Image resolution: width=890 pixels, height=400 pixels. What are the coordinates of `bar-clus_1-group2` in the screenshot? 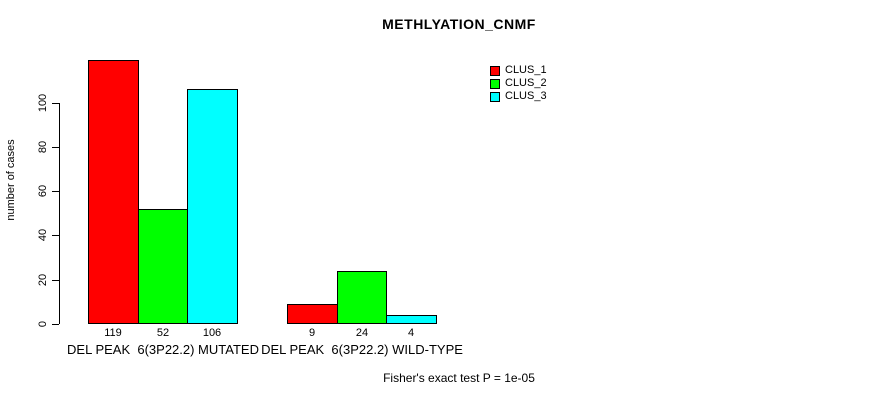 It's located at (312, 314).